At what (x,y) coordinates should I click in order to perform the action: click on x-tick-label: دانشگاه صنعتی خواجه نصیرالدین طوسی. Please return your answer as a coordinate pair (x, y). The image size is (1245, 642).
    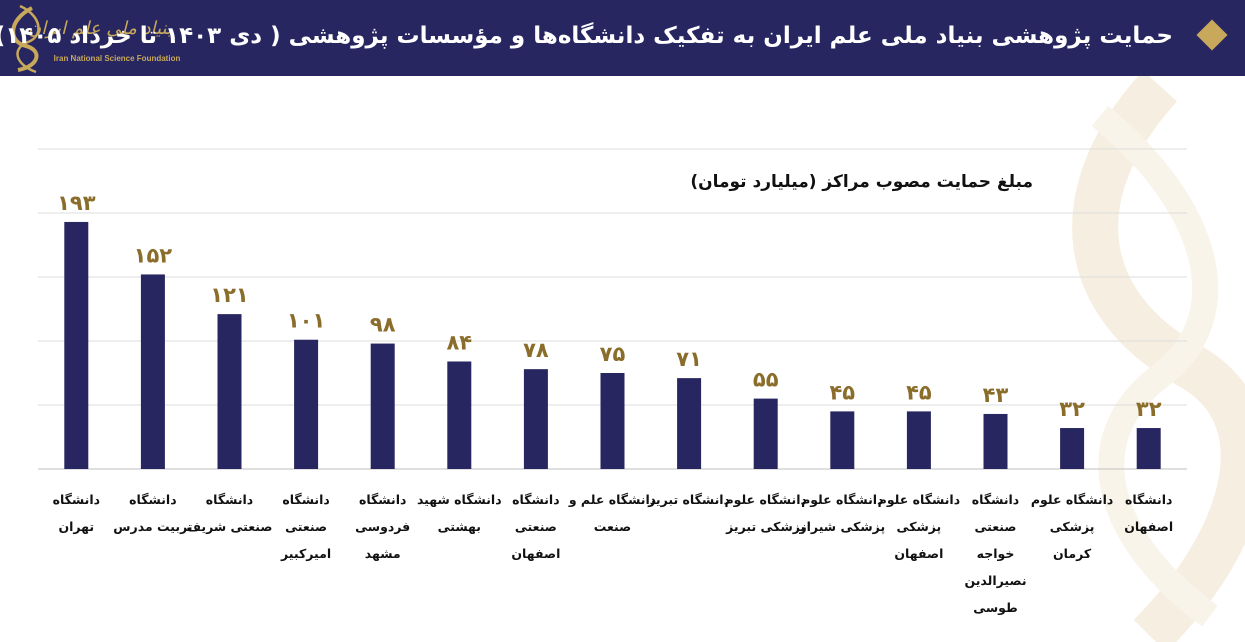
    Looking at the image, I should click on (995, 553).